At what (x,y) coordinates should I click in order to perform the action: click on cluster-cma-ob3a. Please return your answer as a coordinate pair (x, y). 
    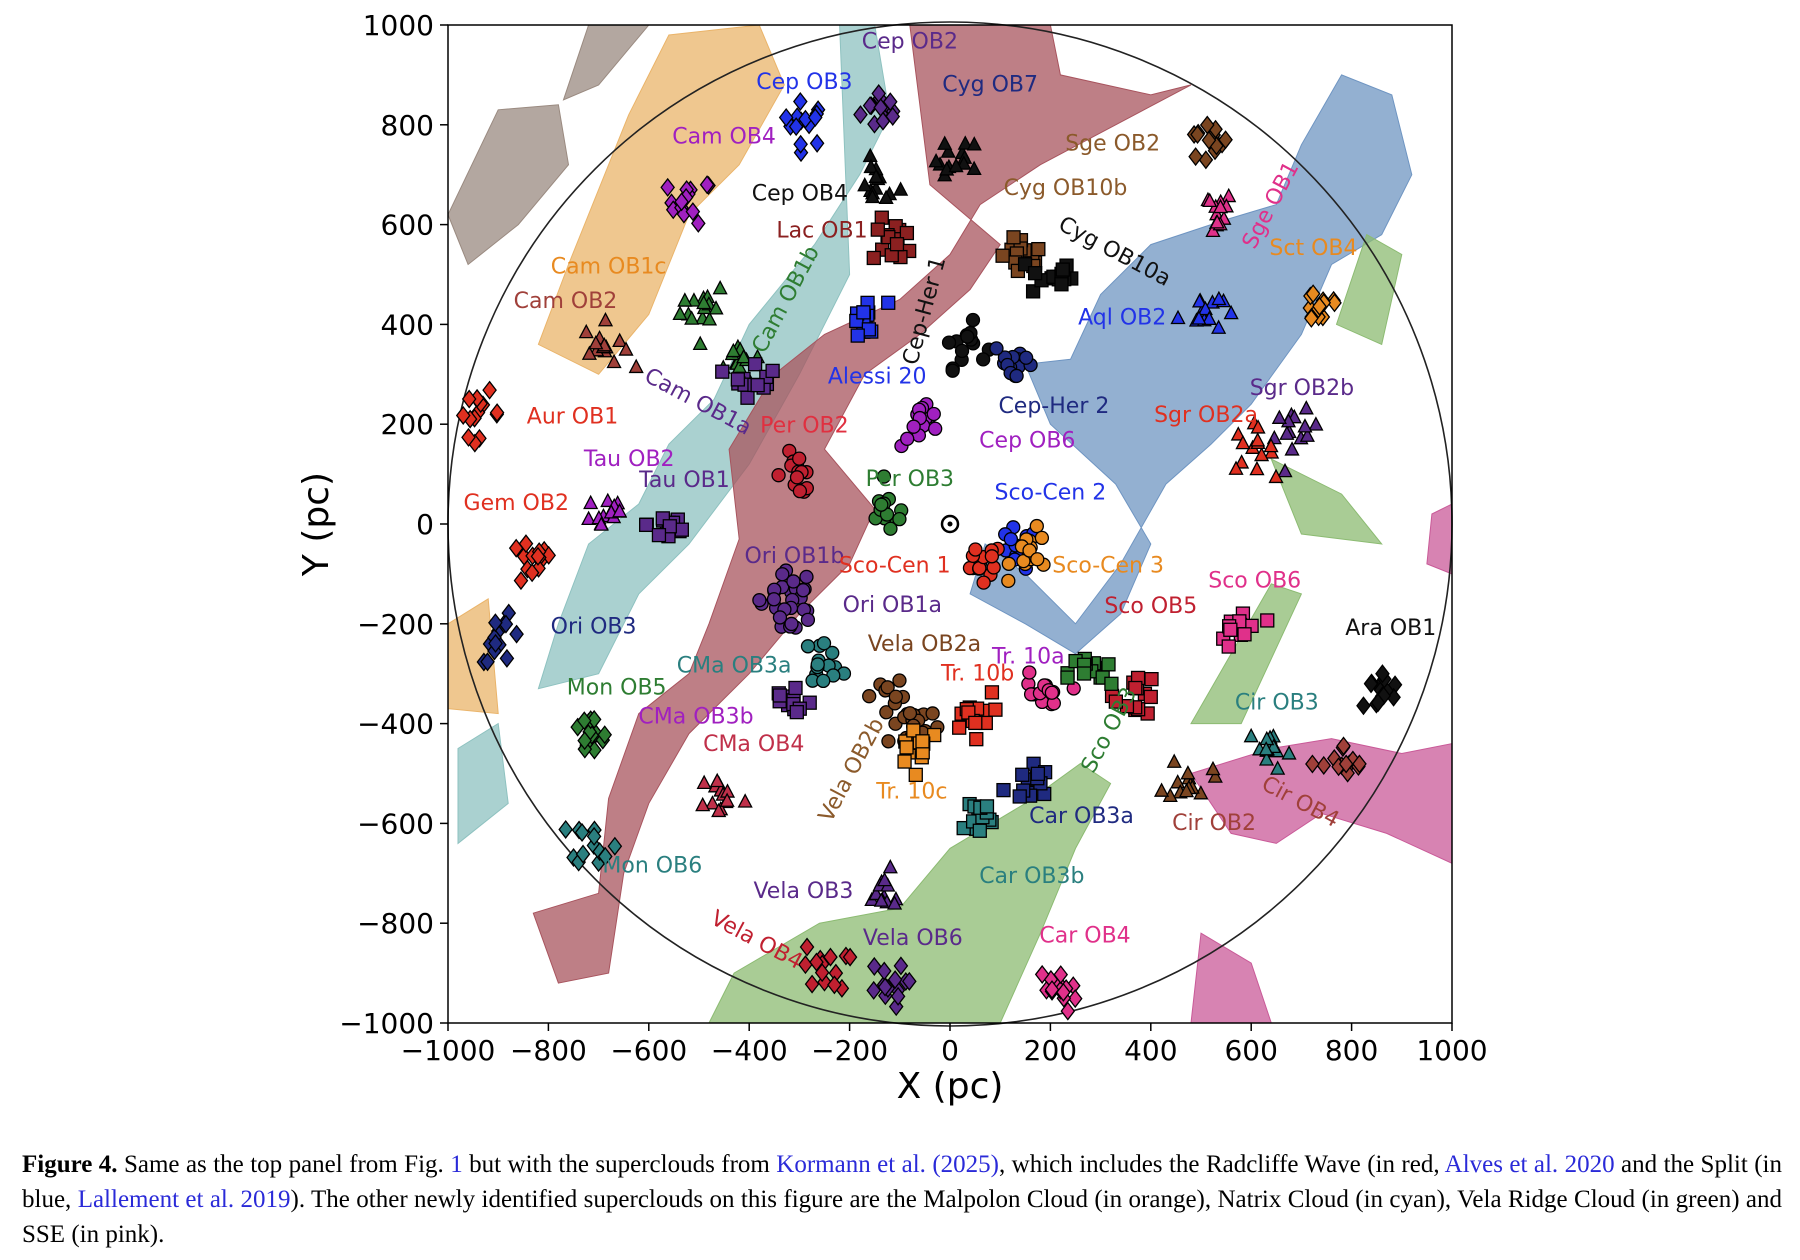
    Looking at the image, I should click on (826, 662).